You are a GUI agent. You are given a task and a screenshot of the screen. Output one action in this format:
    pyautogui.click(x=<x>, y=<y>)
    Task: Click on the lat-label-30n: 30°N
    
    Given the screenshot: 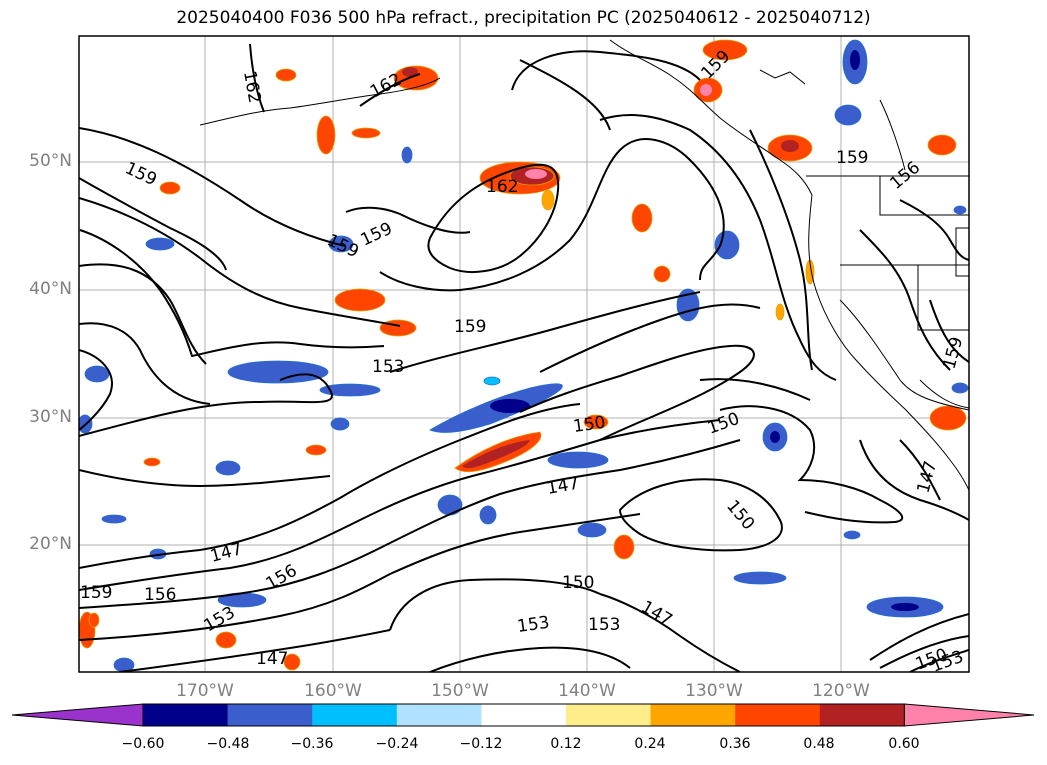 What is the action you would take?
    pyautogui.click(x=50, y=417)
    